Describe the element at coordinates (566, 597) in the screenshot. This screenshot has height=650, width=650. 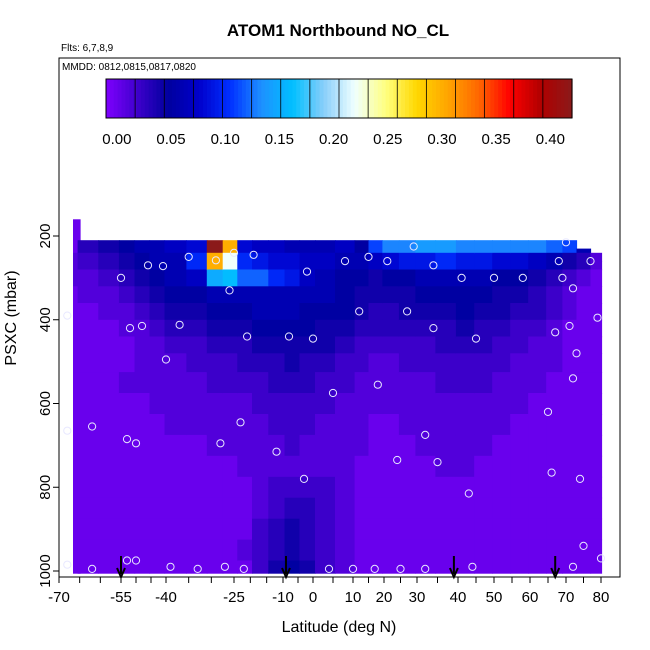
I see `x-tick-label: 70` at that location.